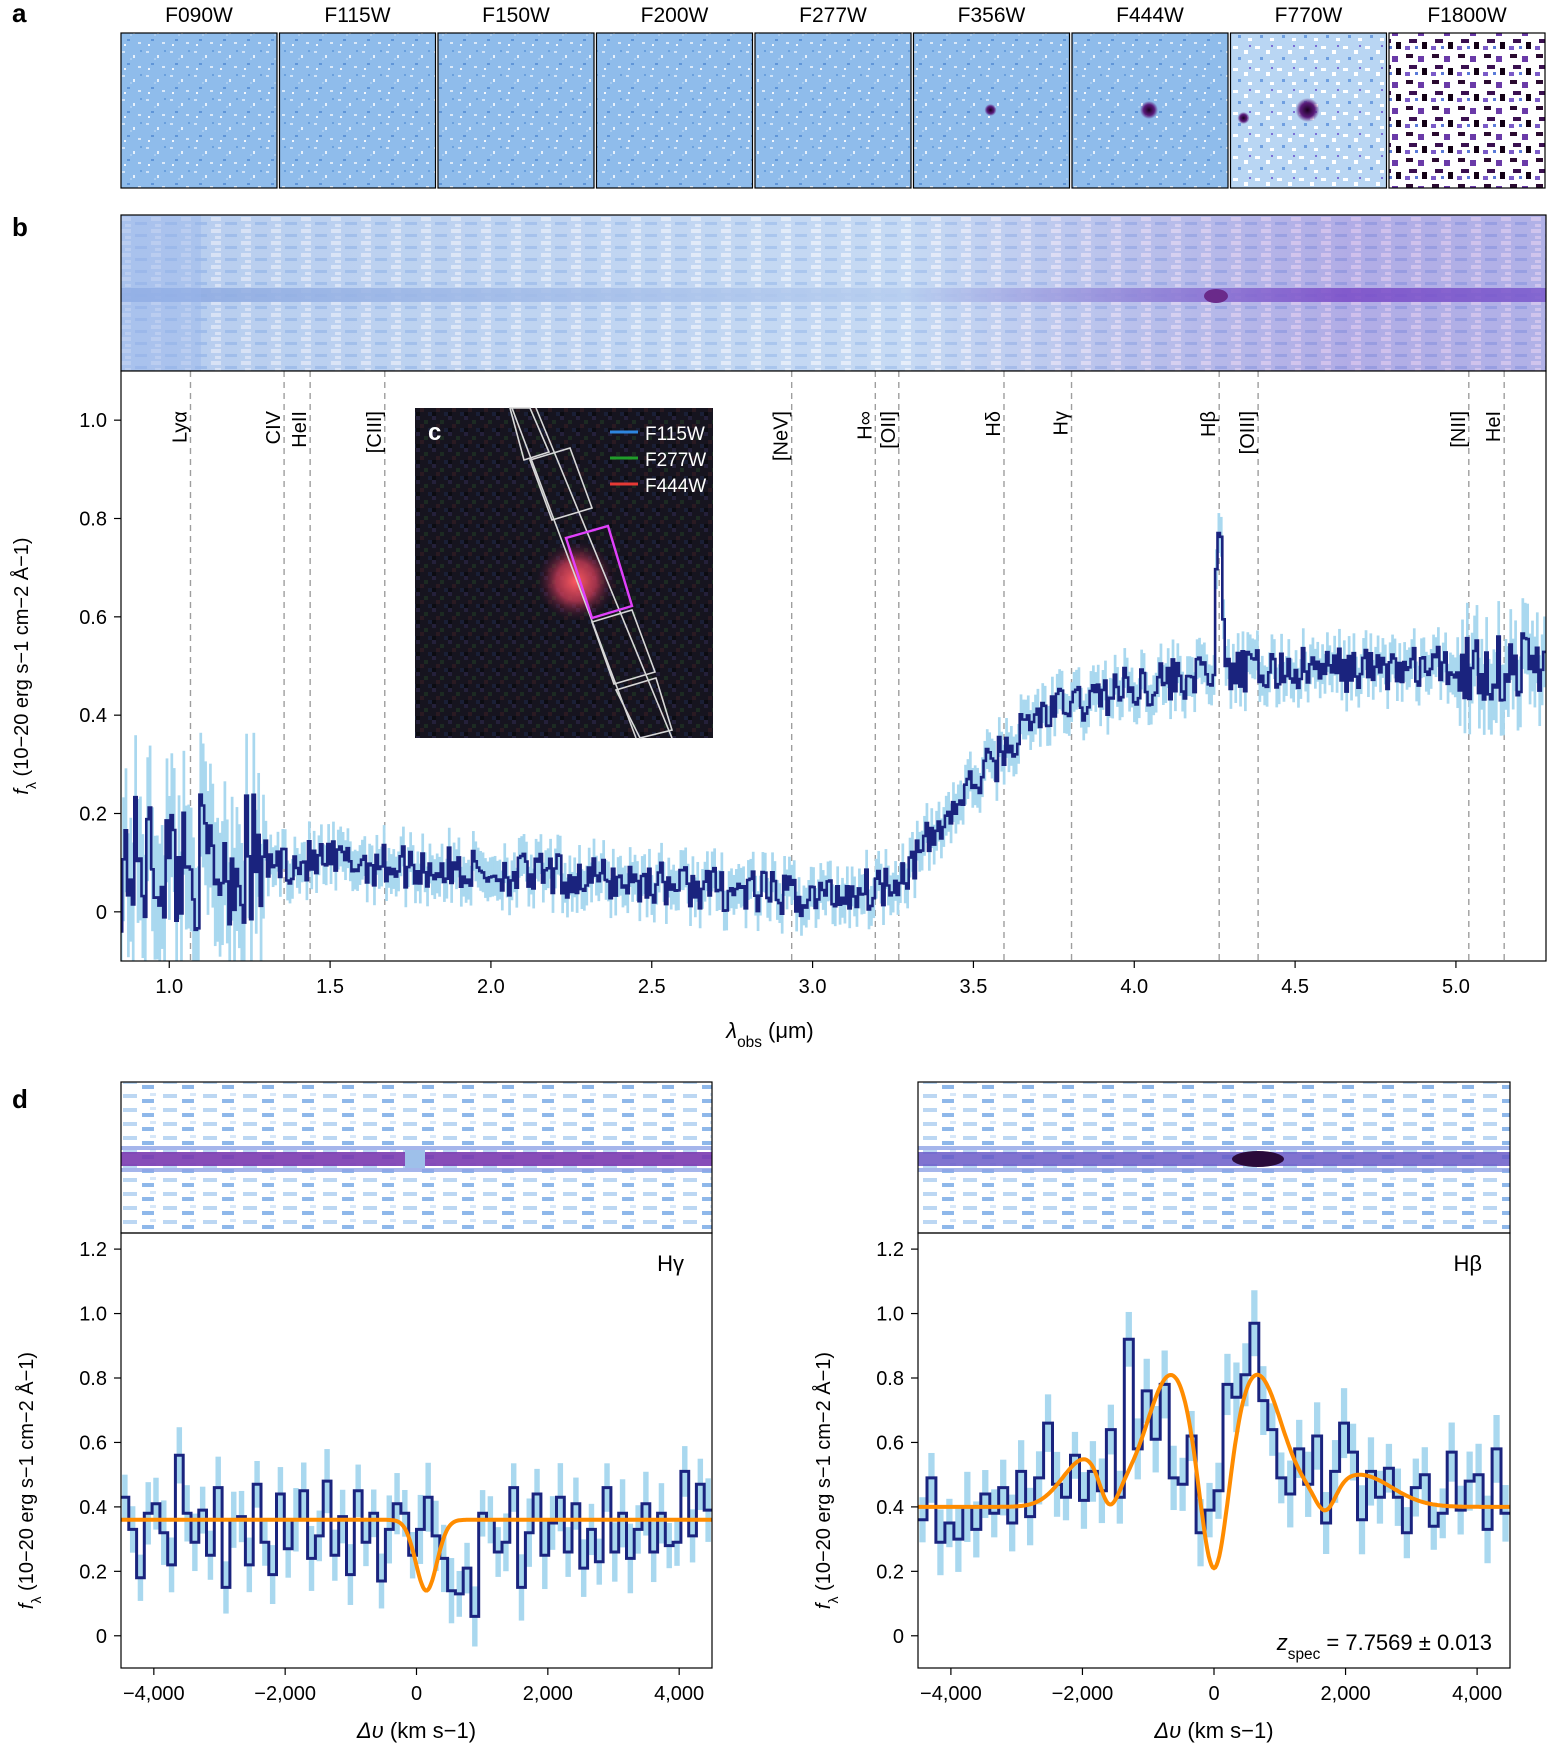 Image resolution: width=1550 pixels, height=1756 pixels. I want to click on x-axis-label-unit: (km s−1), so click(430, 1730).